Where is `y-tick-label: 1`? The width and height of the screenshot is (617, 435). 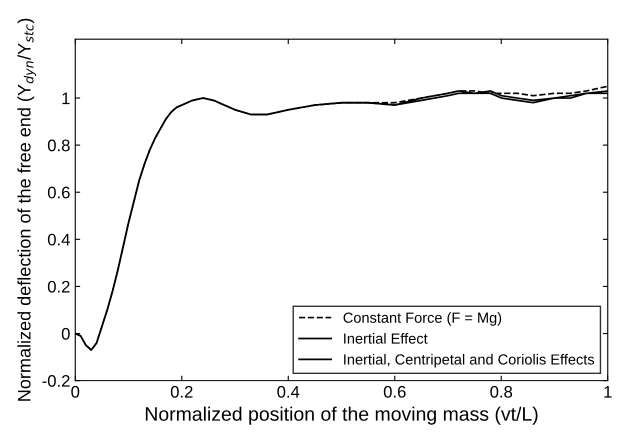 y-tick-label: 1 is located at coordinates (66, 98).